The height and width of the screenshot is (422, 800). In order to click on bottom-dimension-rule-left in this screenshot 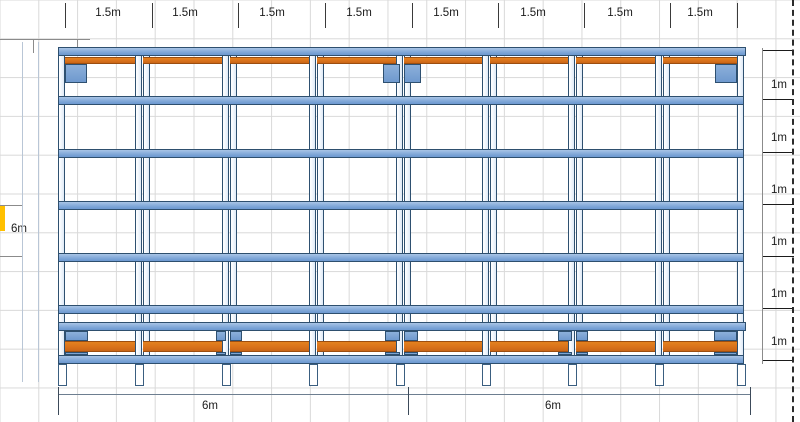, I will do `click(233, 394)`.